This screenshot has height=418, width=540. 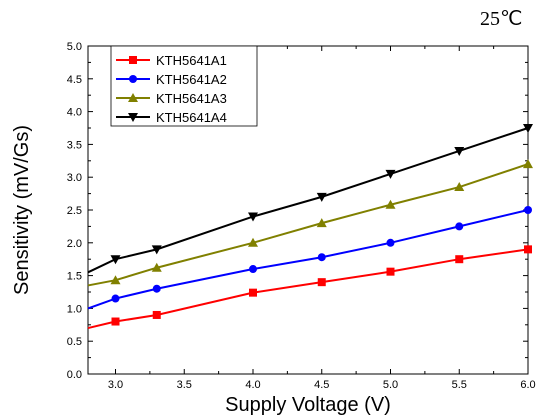 What do you see at coordinates (184, 385) in the screenshot?
I see `x-tick-label: 3.5` at bounding box center [184, 385].